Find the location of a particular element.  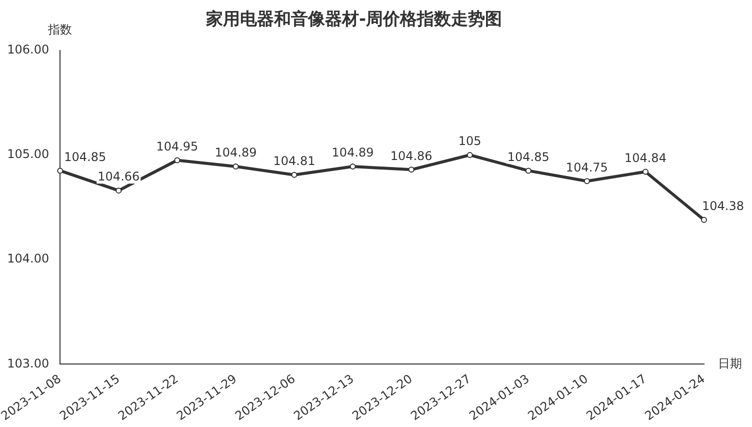

data-label: 105 is located at coordinates (470, 141).